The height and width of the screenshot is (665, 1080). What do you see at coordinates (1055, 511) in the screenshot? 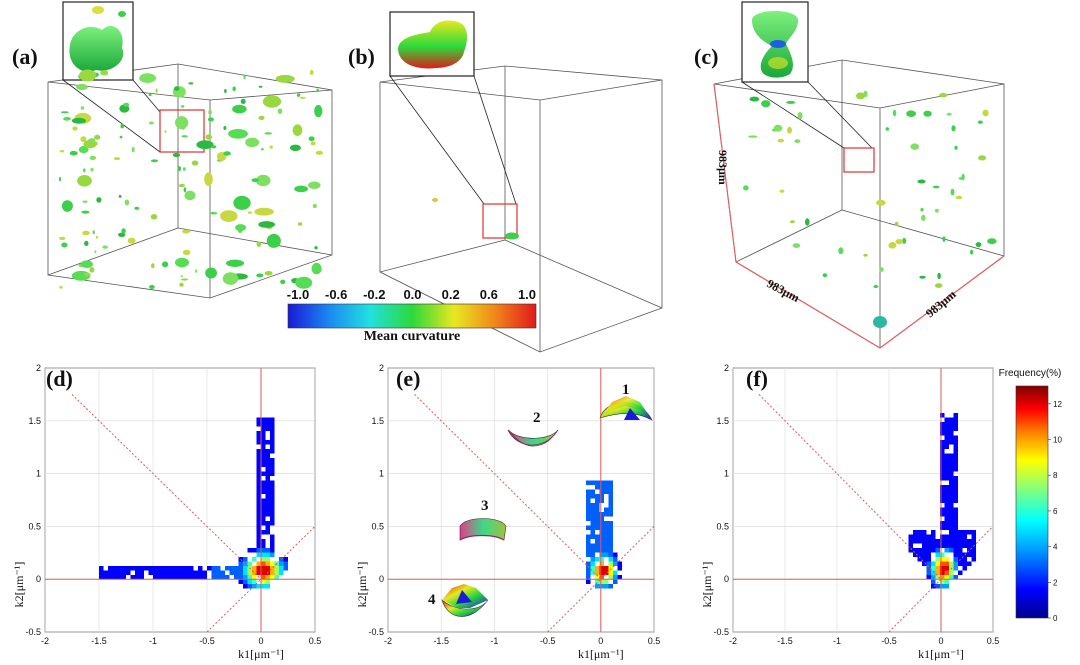
I see `frequency-colorbar-tick: 6` at bounding box center [1055, 511].